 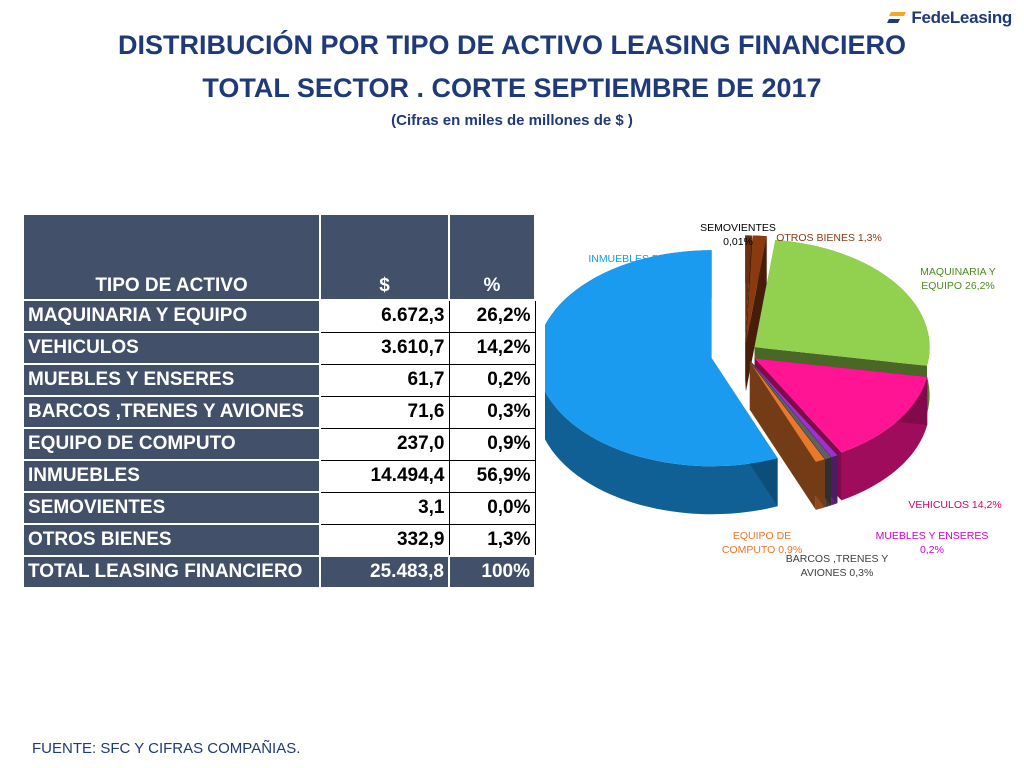 What do you see at coordinates (171, 257) in the screenshot?
I see `header-asset-type: TIPO DE ACTIVO` at bounding box center [171, 257].